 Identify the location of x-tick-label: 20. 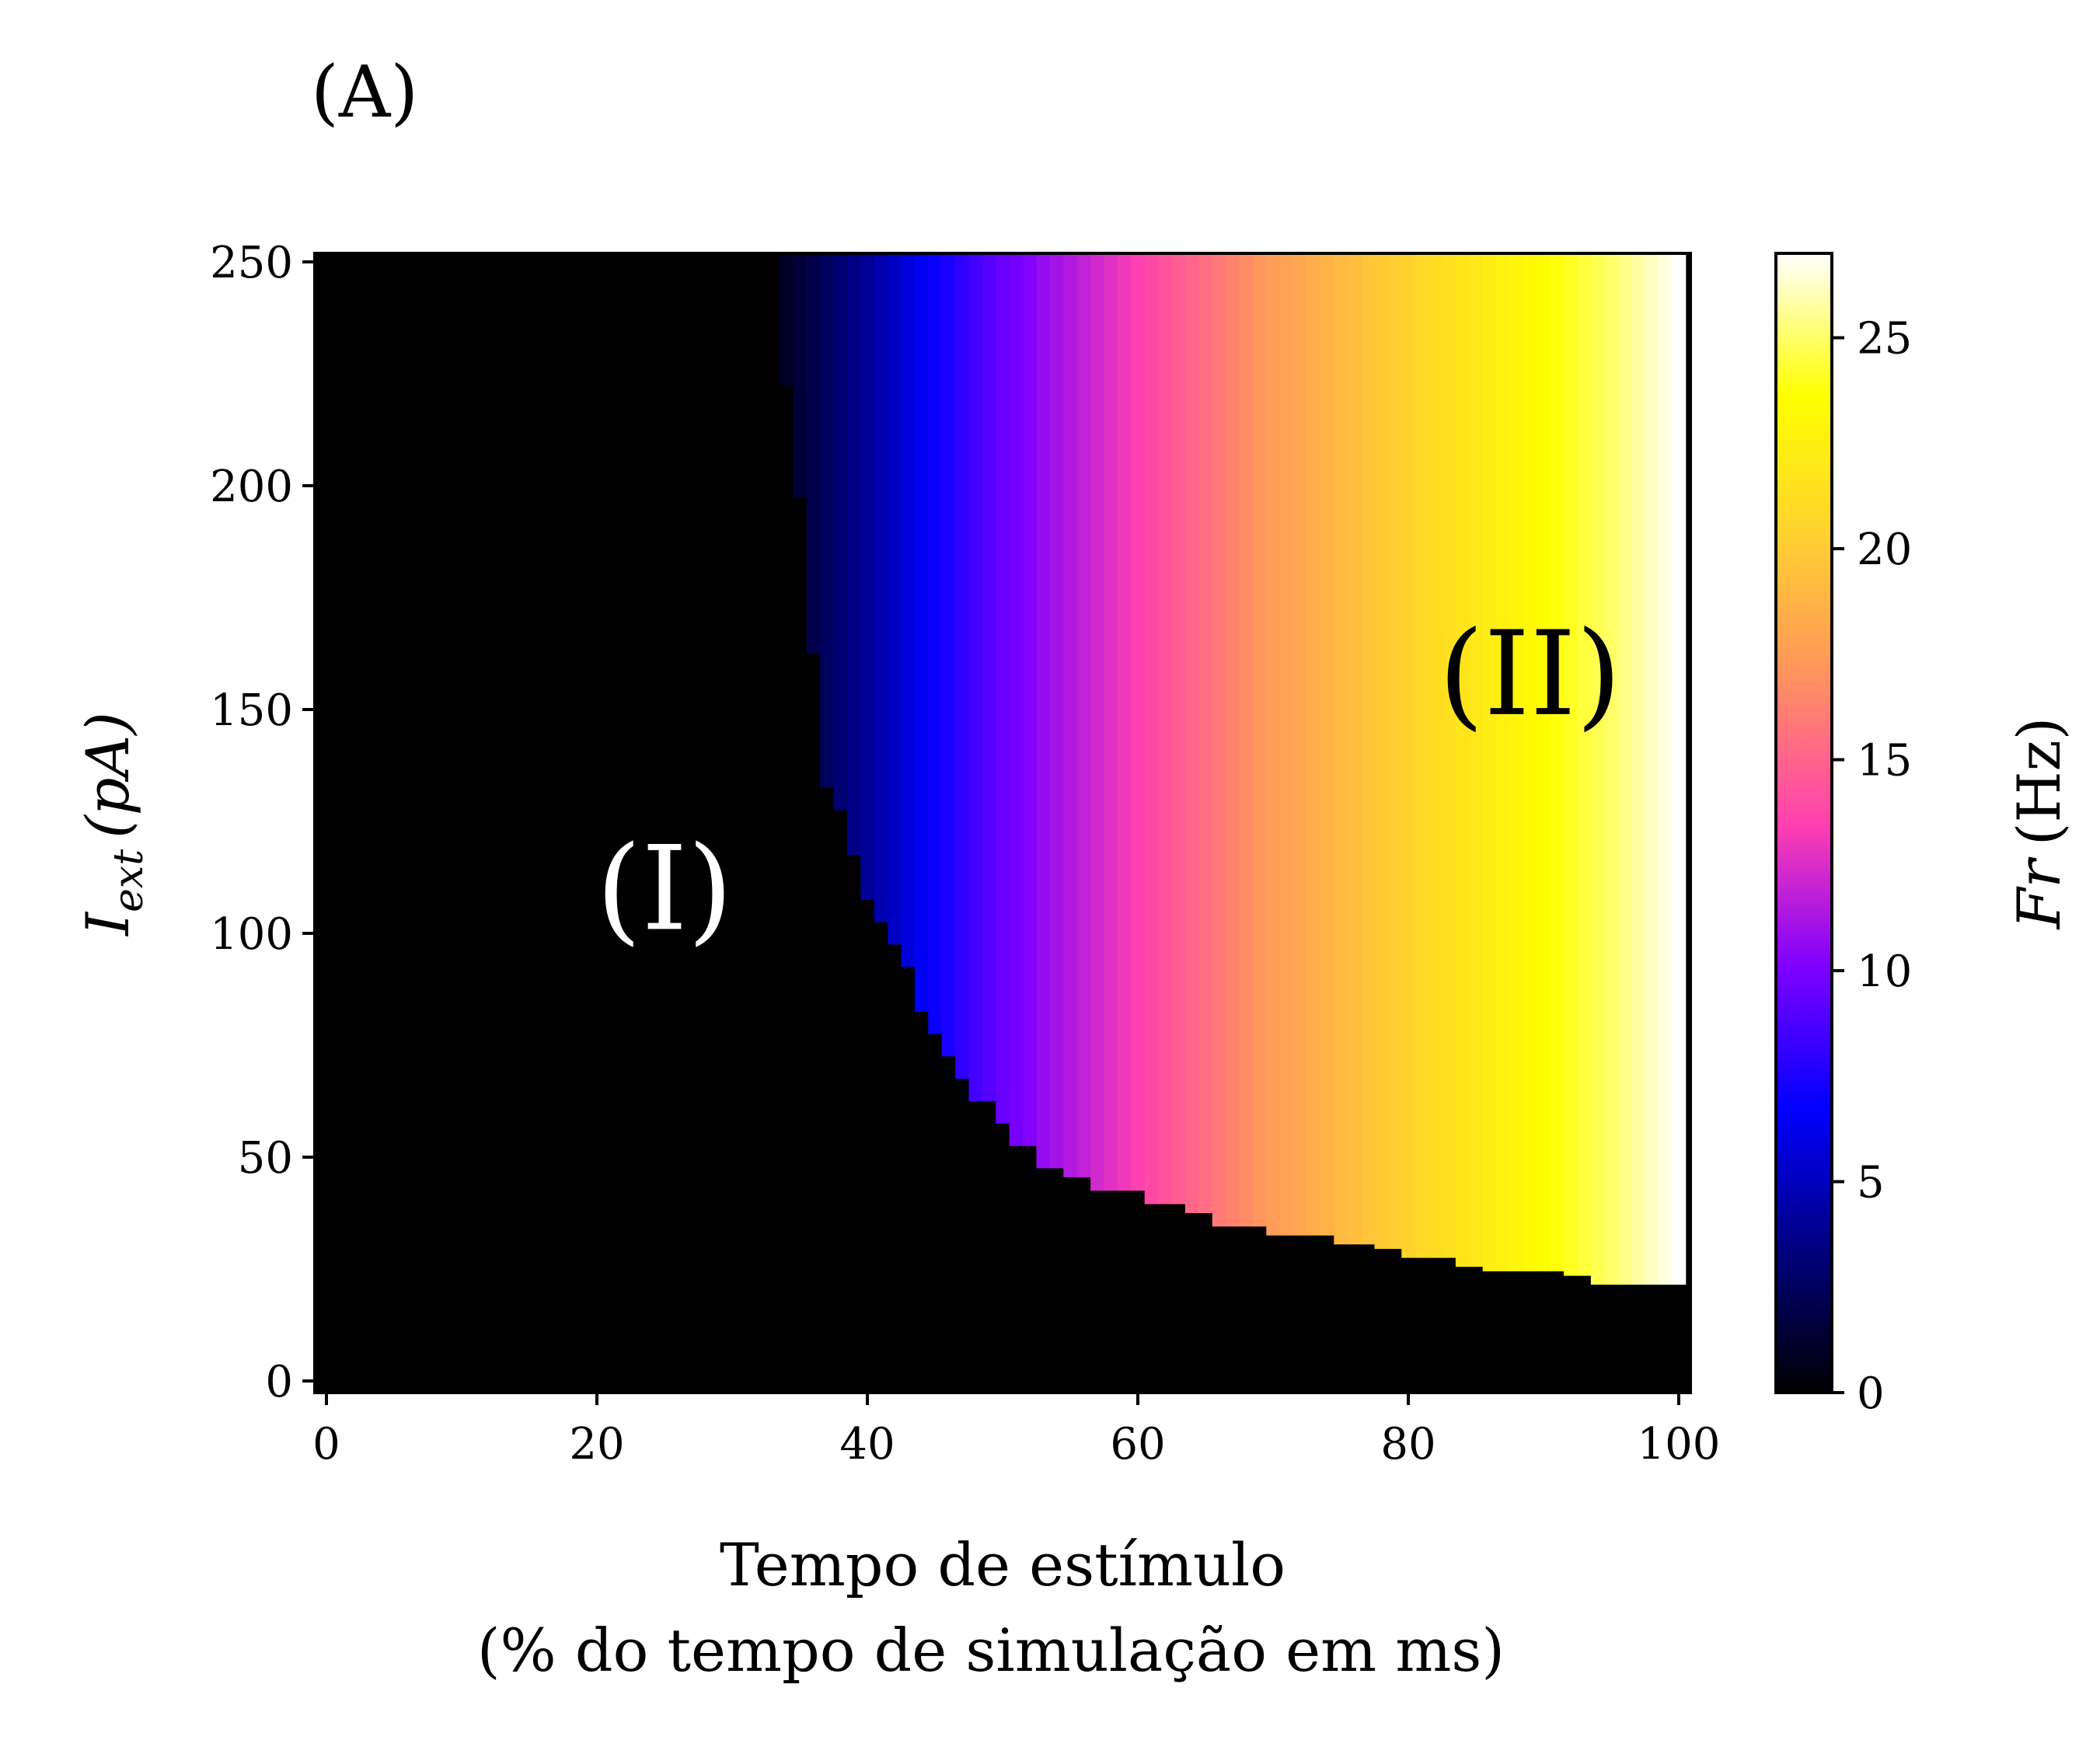
(596, 1444).